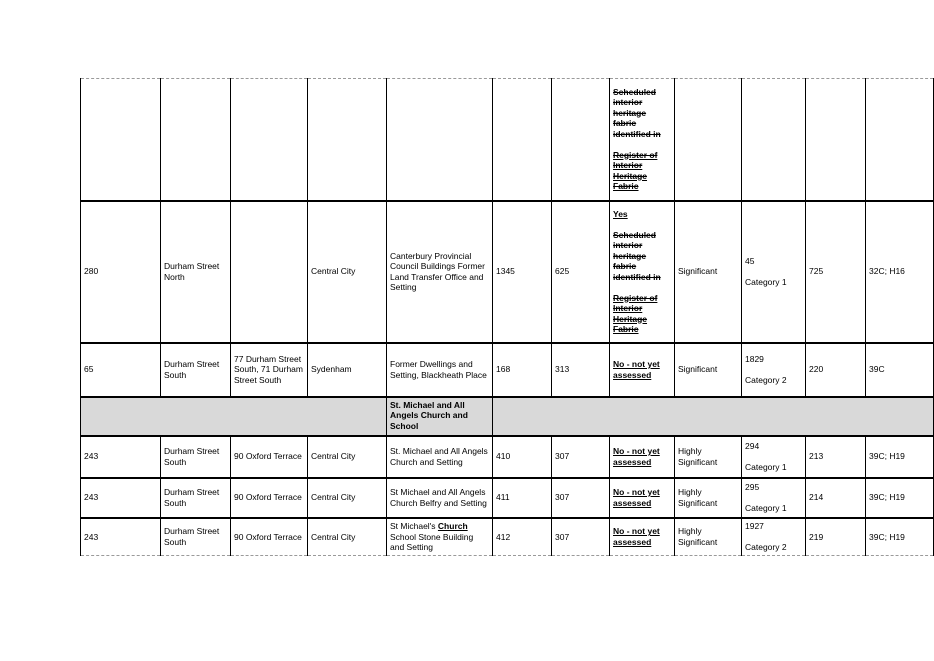 The height and width of the screenshot is (661, 934). Describe the element at coordinates (120, 369) in the screenshot. I see `cell-paragraph: 65` at that location.